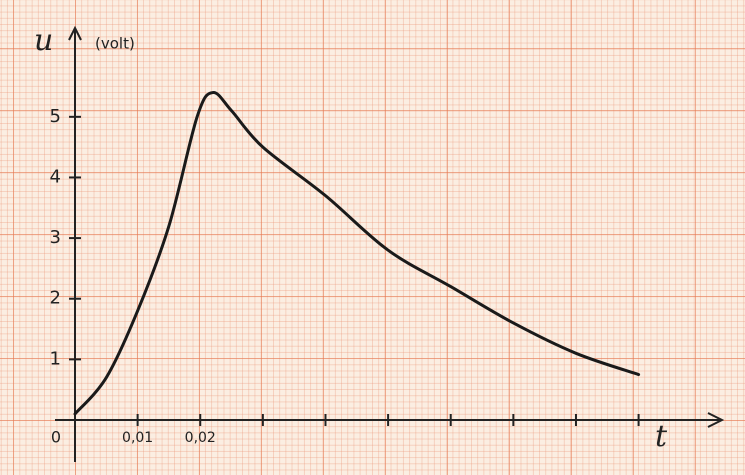 The image size is (745, 475). What do you see at coordinates (55, 116) in the screenshot?
I see `y-tick-label: 5` at bounding box center [55, 116].